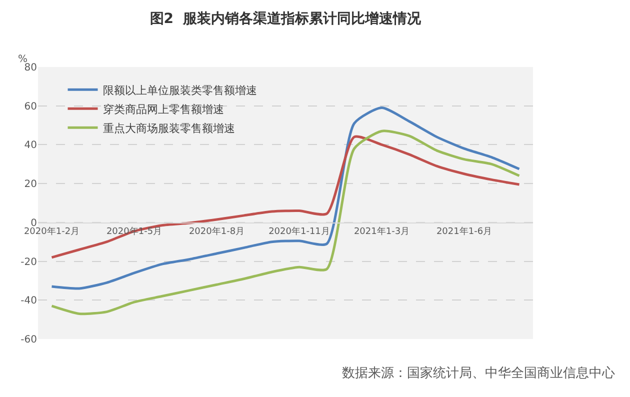 The width and height of the screenshot is (630, 397). What do you see at coordinates (382, 232) in the screenshot?
I see `x-tick-label: 2021年1-3月` at bounding box center [382, 232].